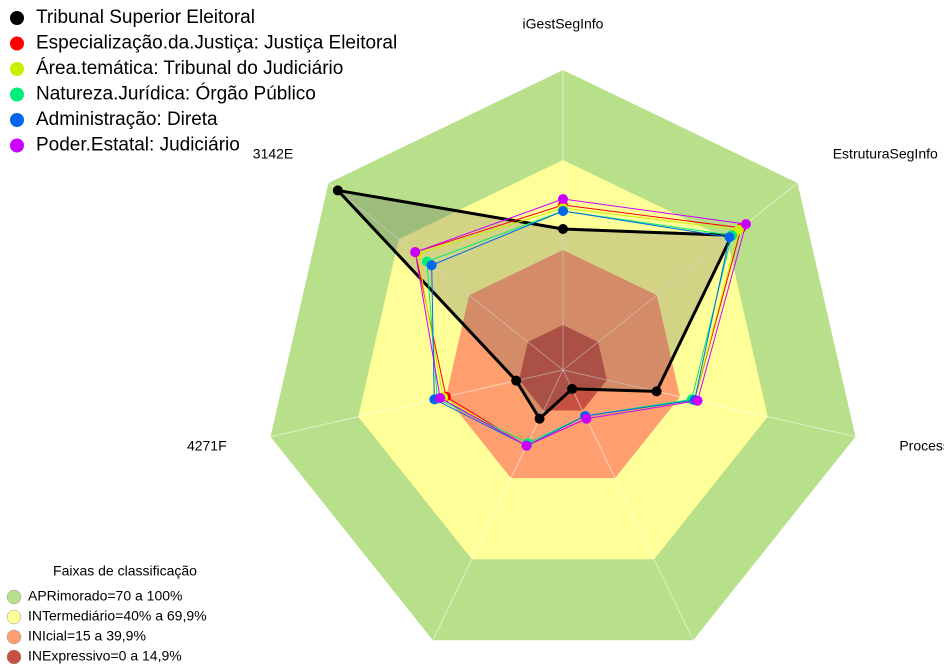  I want to click on bands-title: Faixas de classificação, so click(125, 571).